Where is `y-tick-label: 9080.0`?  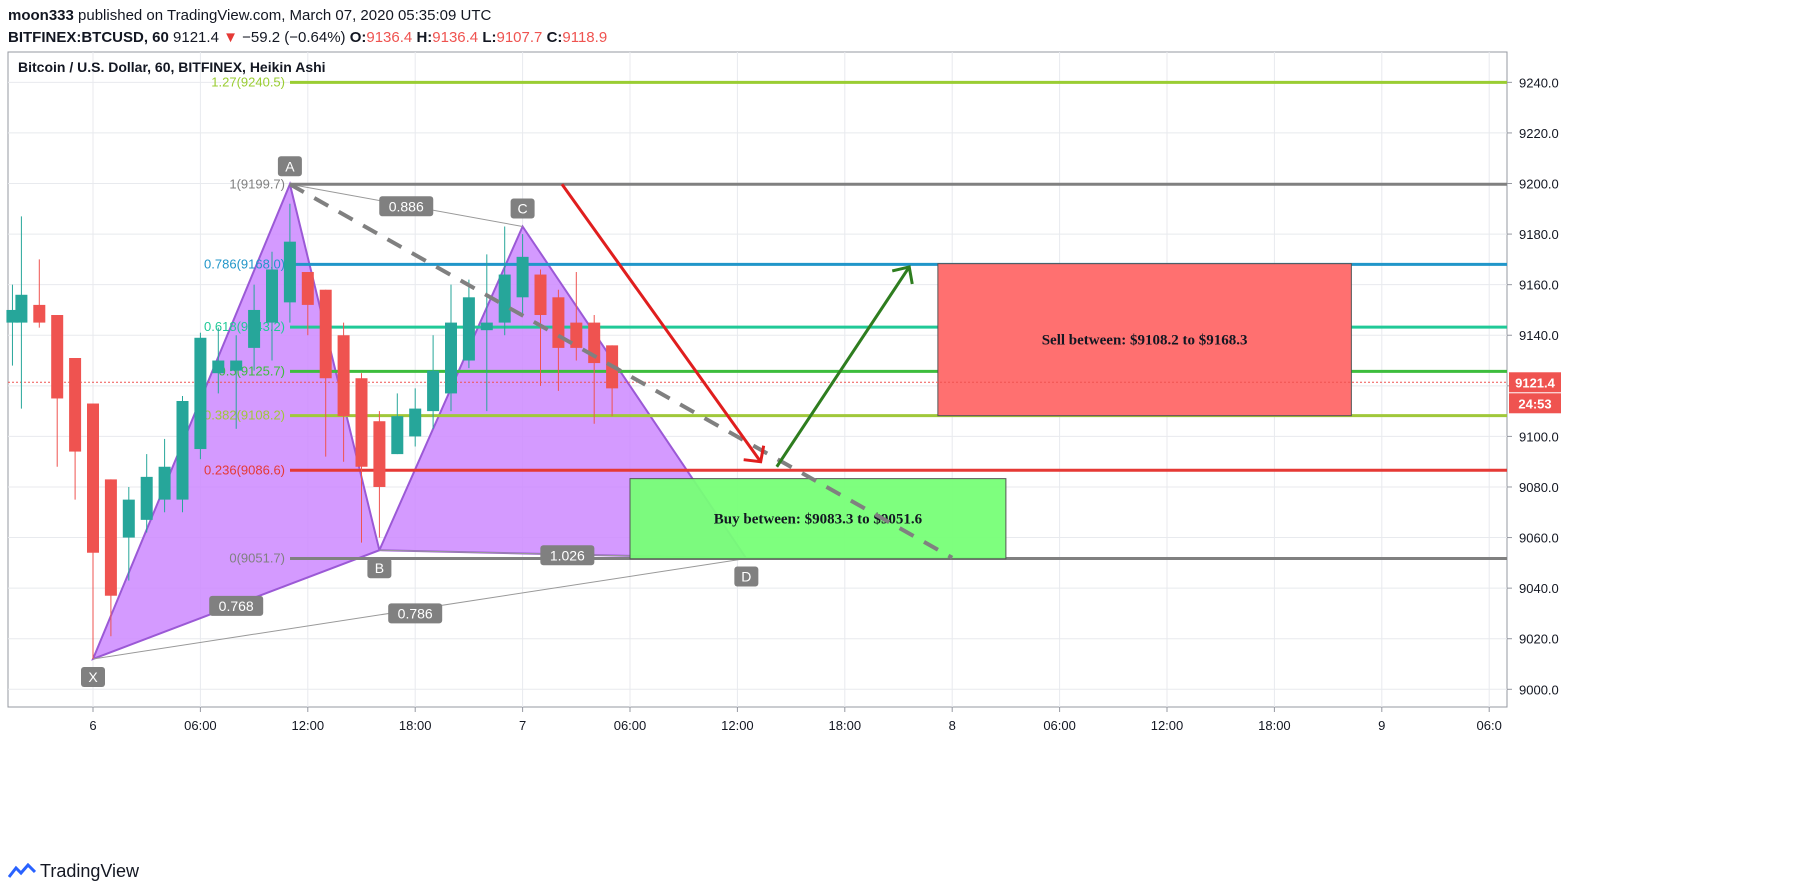
y-tick-label: 9080.0 is located at coordinates (1539, 487).